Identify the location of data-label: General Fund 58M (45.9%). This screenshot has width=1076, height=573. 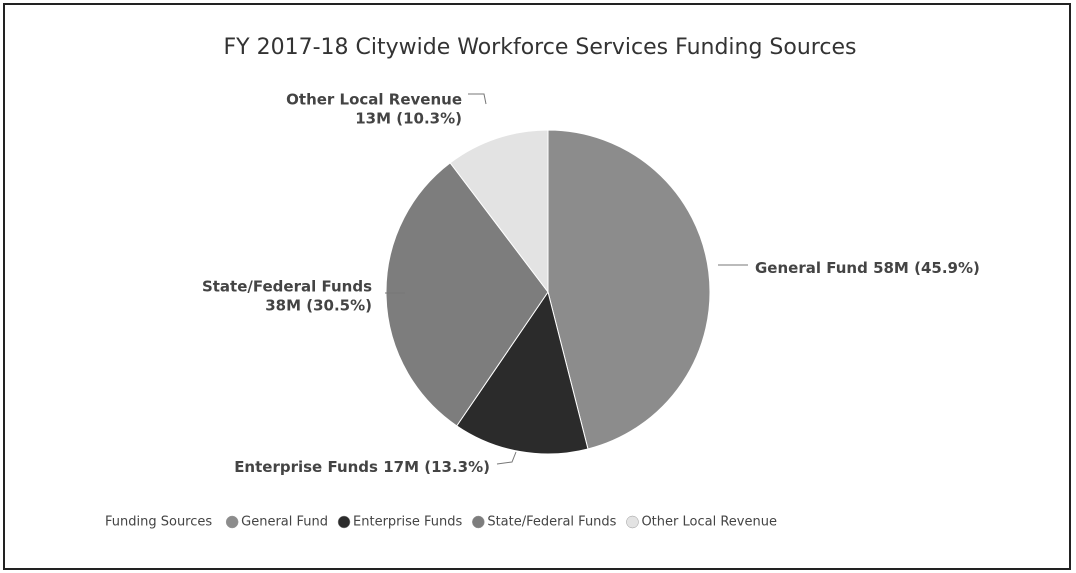
(867, 268).